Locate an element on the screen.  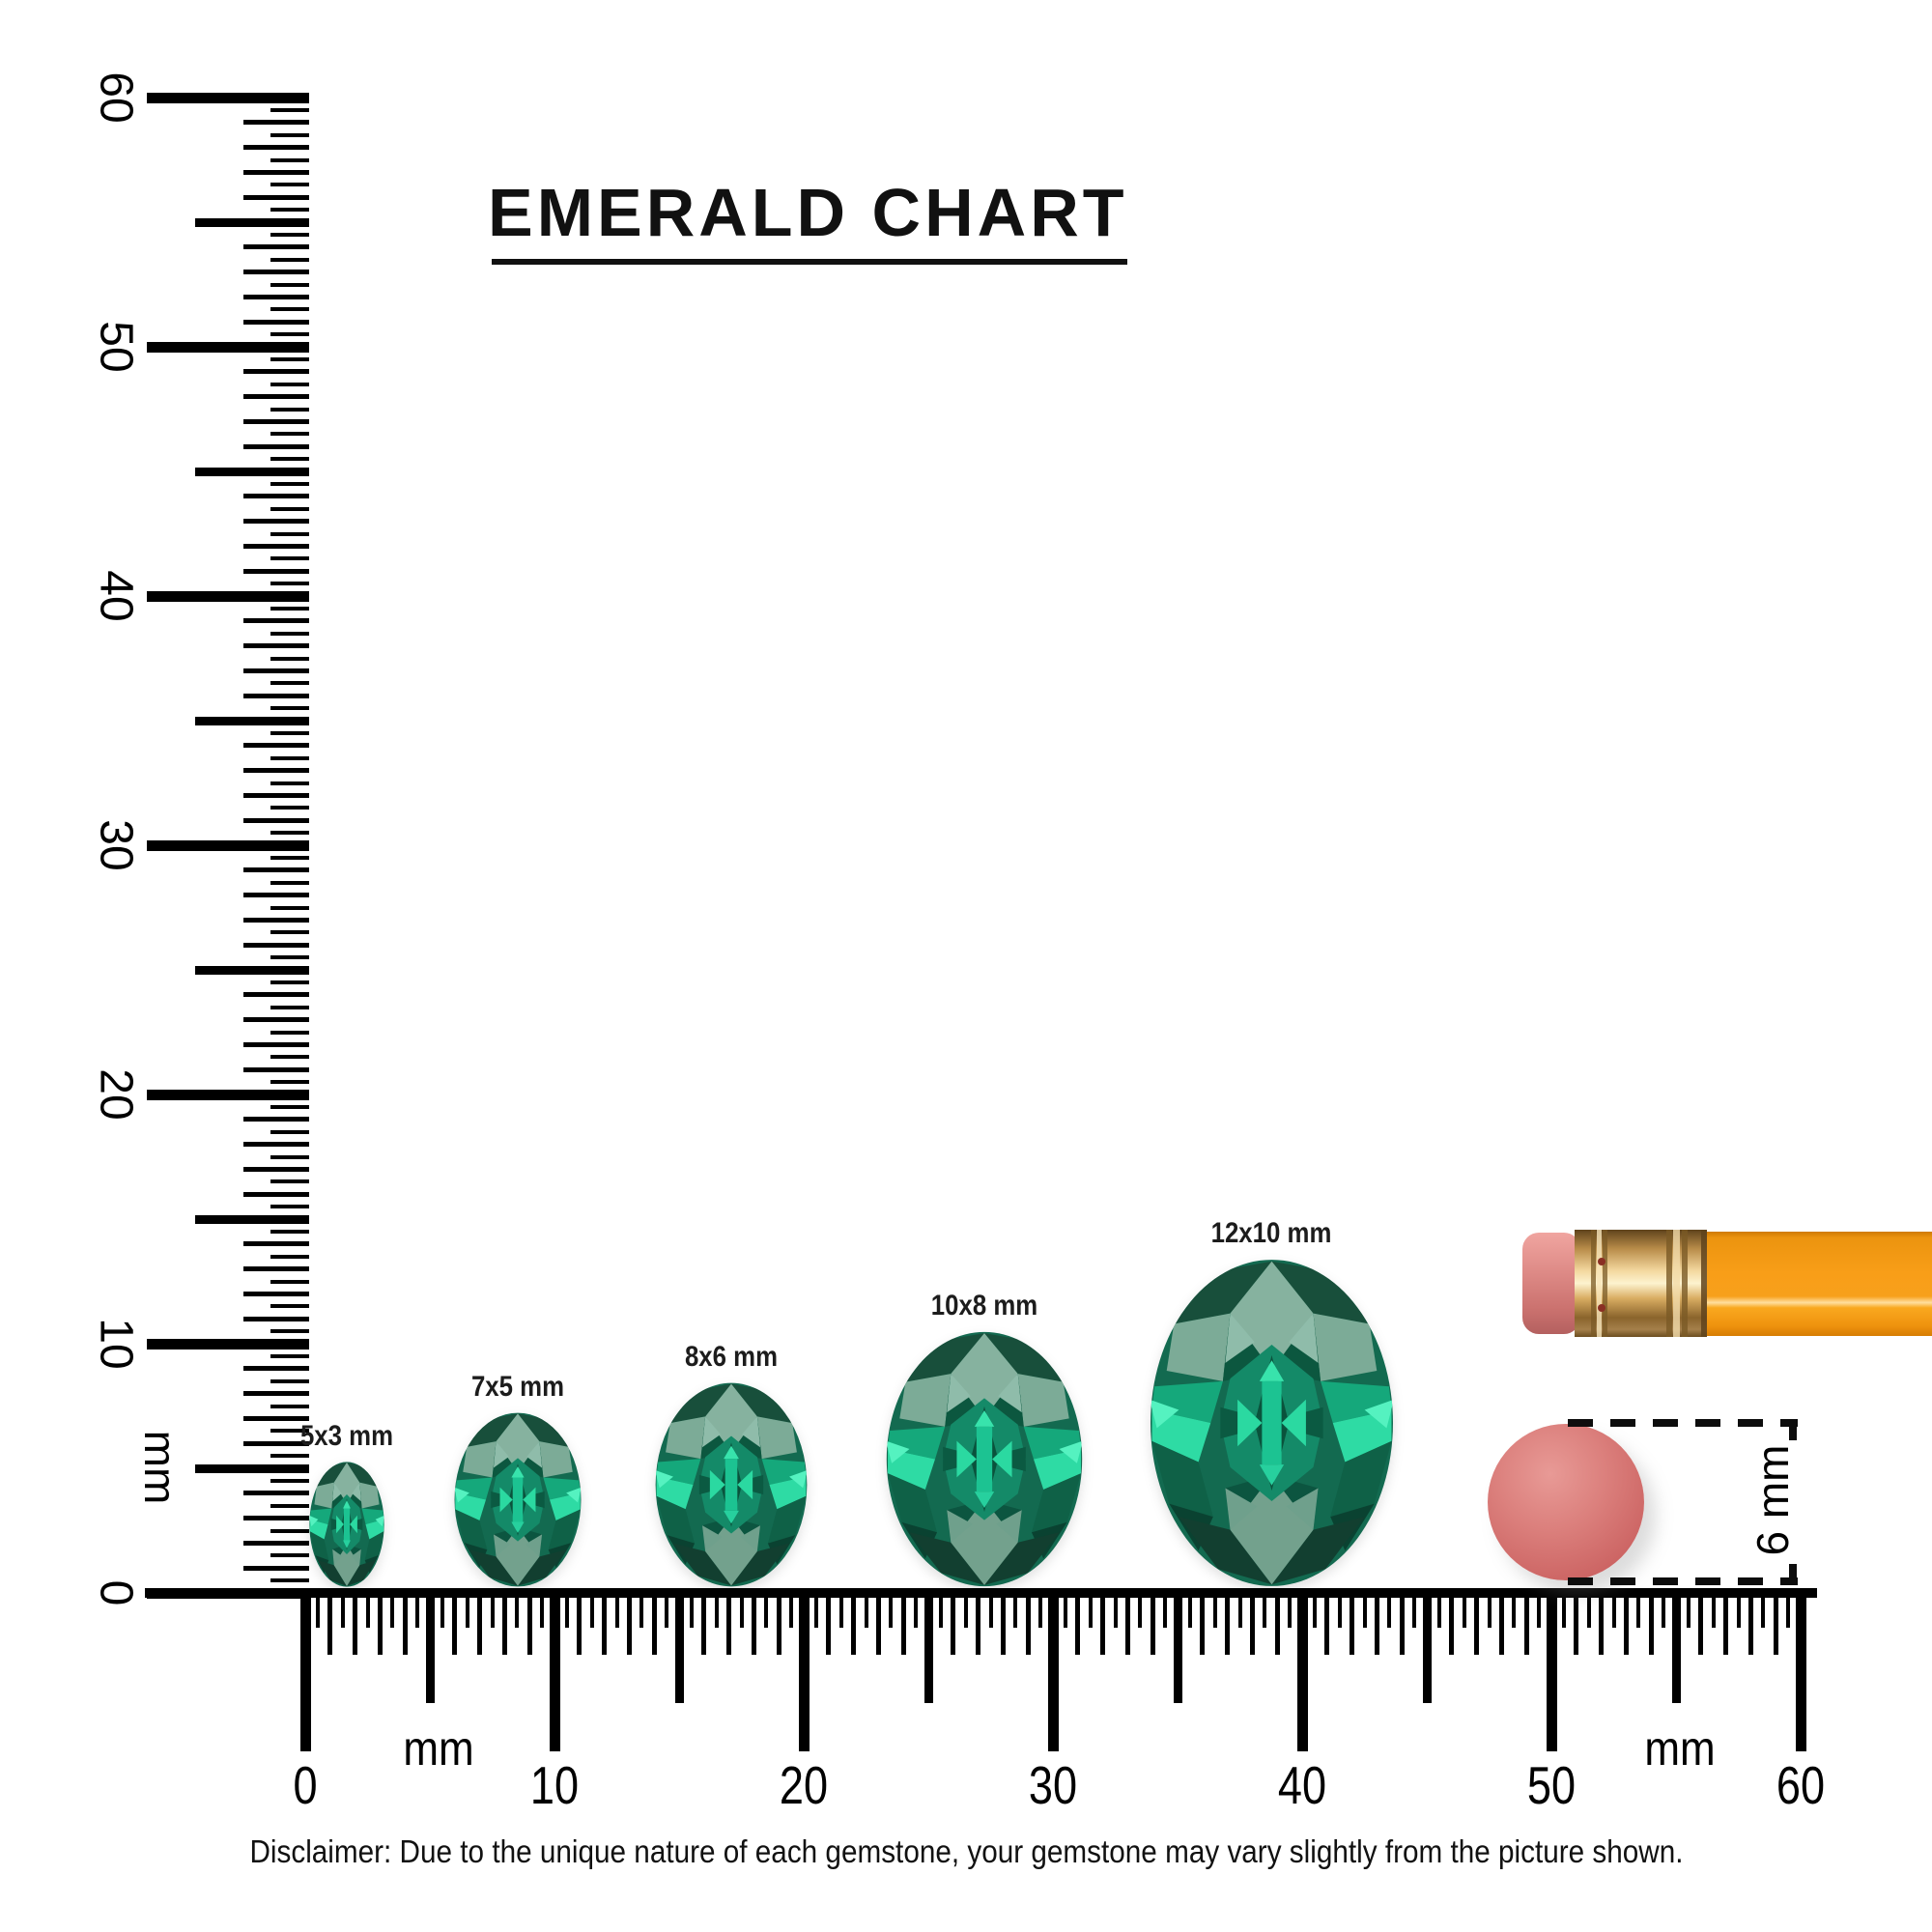
bottom-ruler-number: 40 is located at coordinates (1302, 1785).